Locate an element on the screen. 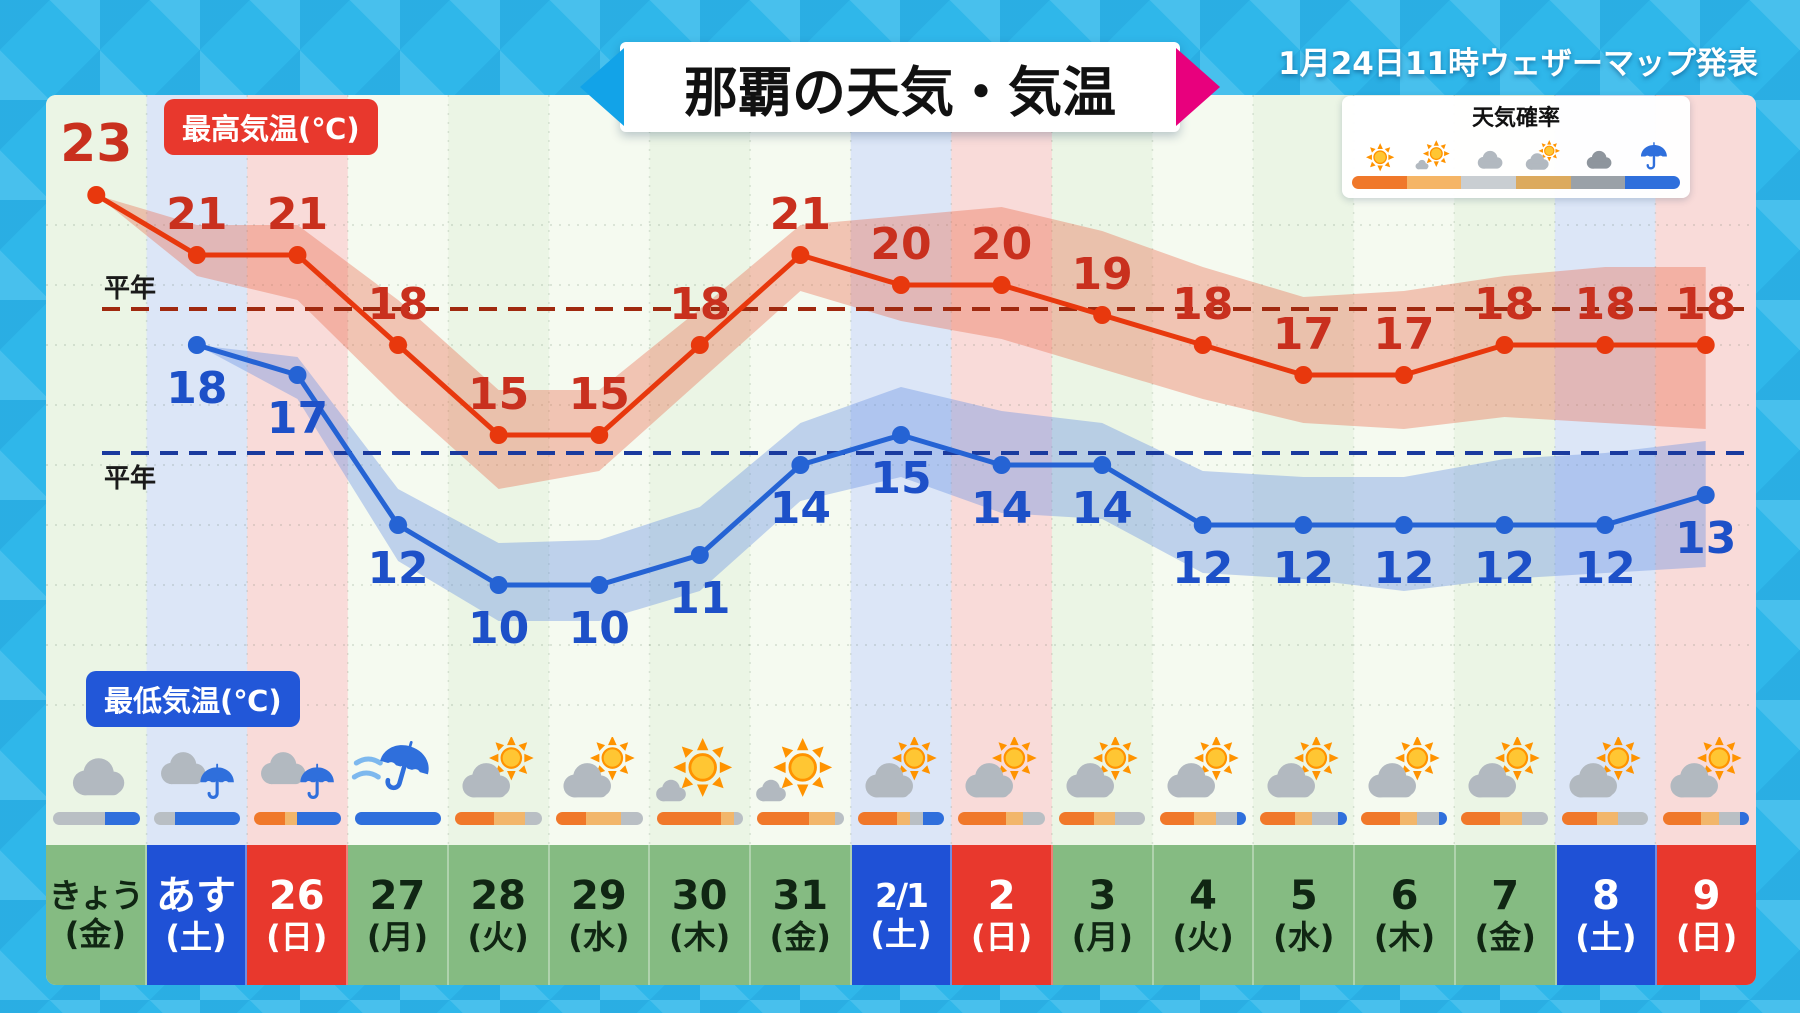 The height and width of the screenshot is (1013, 1800). date-label: きょう is located at coordinates (96, 895).